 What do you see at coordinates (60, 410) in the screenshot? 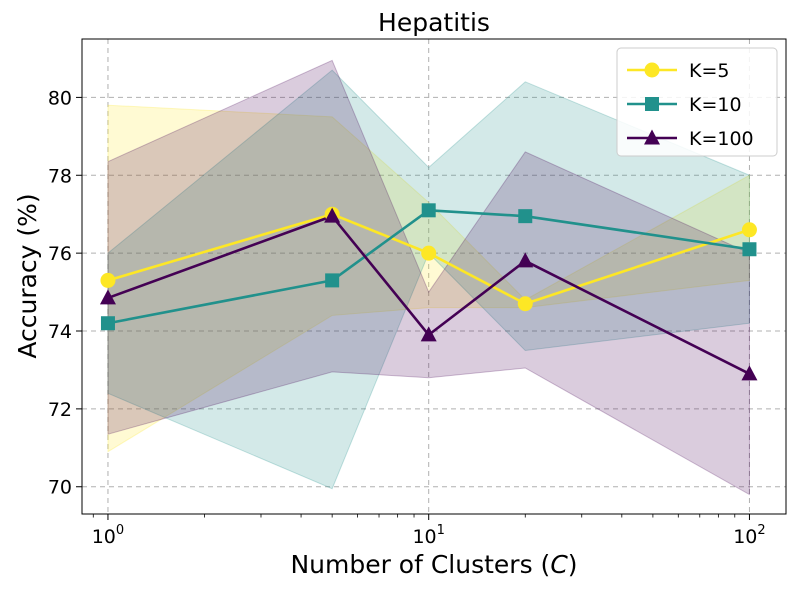
I see `y-tick-label: 72` at bounding box center [60, 410].